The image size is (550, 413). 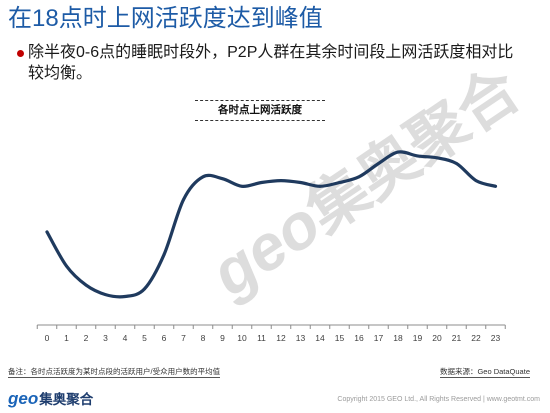 What do you see at coordinates (165, 18) in the screenshot?
I see `slide-title: 在18点时上网活跃度达到峰值` at bounding box center [165, 18].